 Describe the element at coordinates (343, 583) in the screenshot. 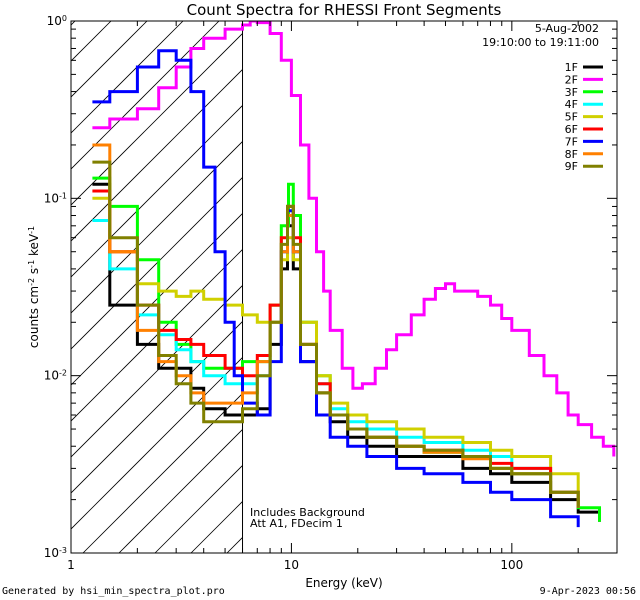

I see `x-axis-label: Energy (keV)` at that location.